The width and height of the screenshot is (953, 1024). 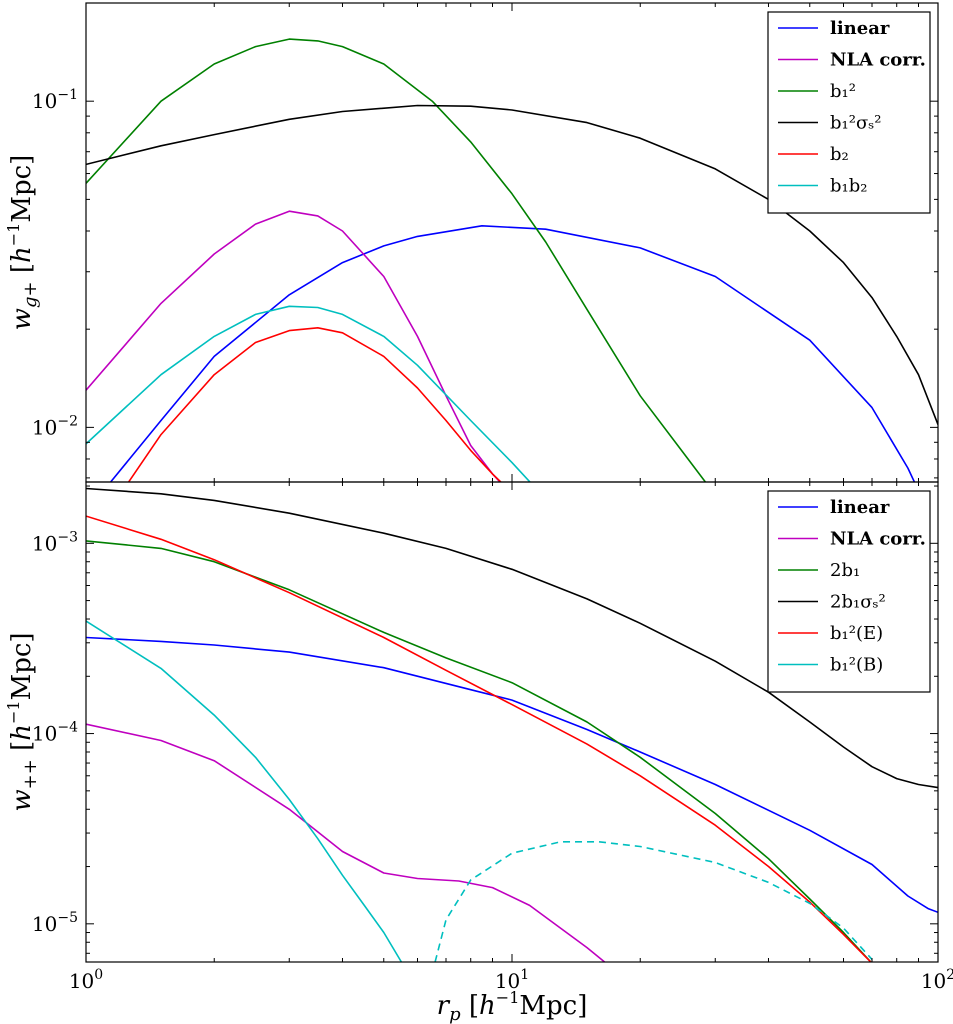 I want to click on tick-exp: 0, so click(x=98, y=975).